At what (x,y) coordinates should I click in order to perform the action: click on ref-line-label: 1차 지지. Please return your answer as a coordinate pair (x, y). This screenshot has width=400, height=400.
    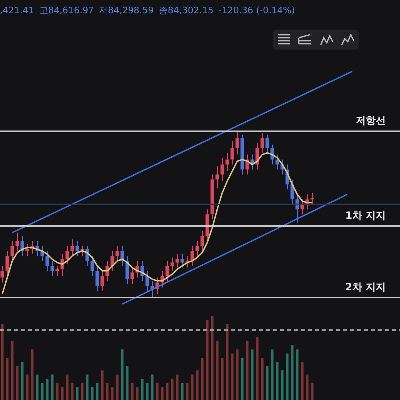
    Looking at the image, I should click on (366, 216).